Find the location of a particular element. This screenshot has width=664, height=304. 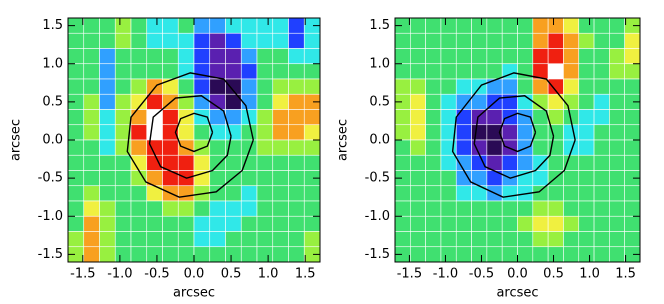

x-axis-label: arcsec is located at coordinates (517, 293).